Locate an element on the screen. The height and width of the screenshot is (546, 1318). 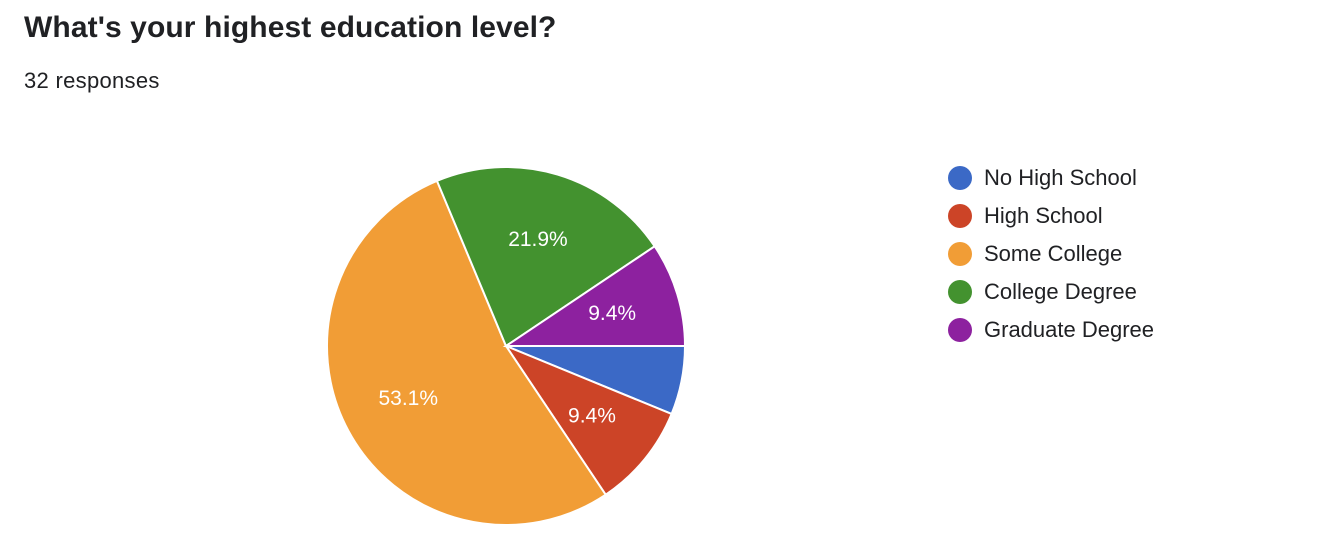
legend-item: College Degree is located at coordinates (1051, 292).